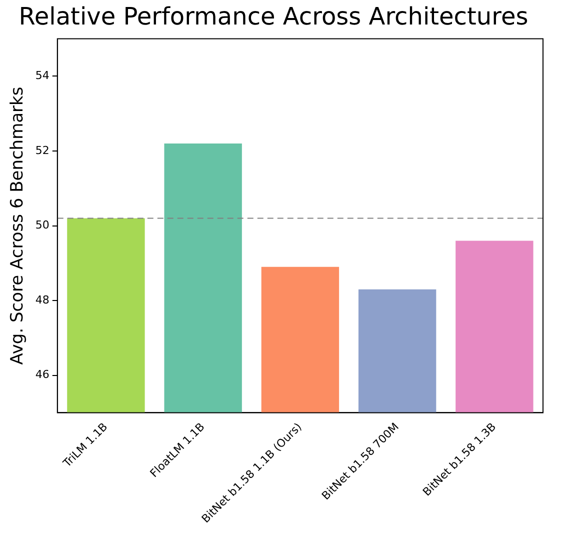 The image size is (577, 533). What do you see at coordinates (42, 375) in the screenshot?
I see `y-tick-label: 46` at bounding box center [42, 375].